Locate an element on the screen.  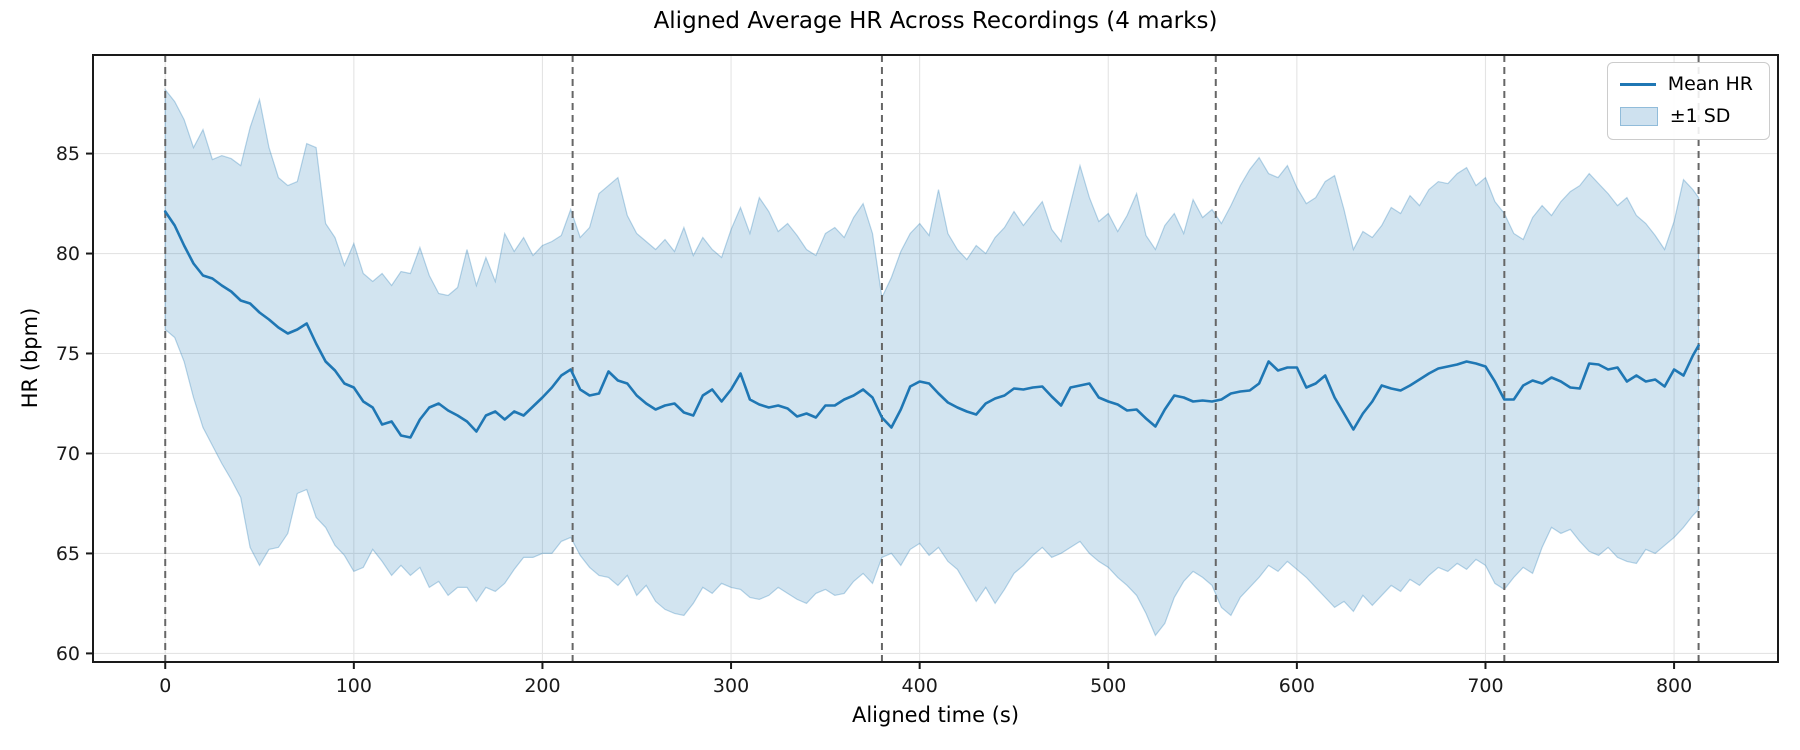
x-tick-label: 300 is located at coordinates (731, 686).